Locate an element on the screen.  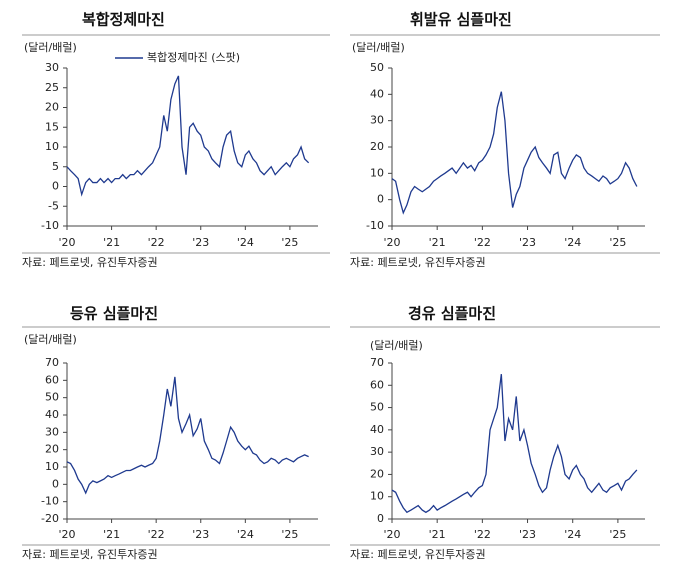
legend-label: 복합정제마진 (스팟) is located at coordinates (193, 57).